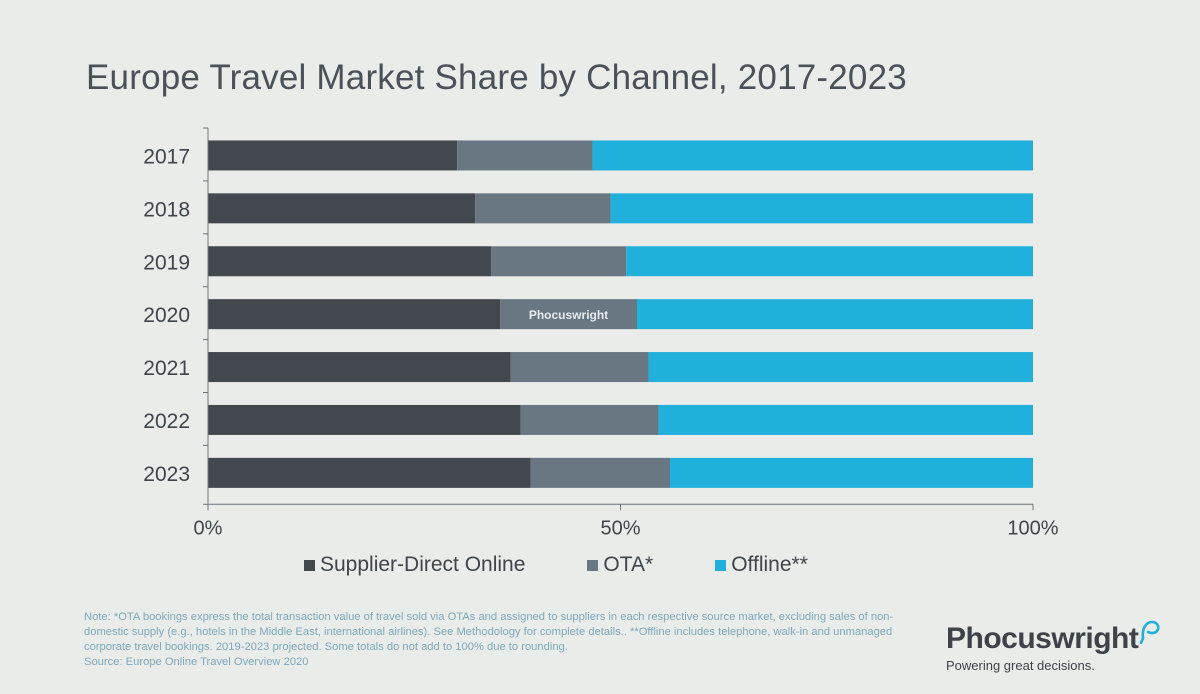 The width and height of the screenshot is (1200, 694). Describe the element at coordinates (1032, 528) in the screenshot. I see `x-tick-label-100pct: 100%` at that location.